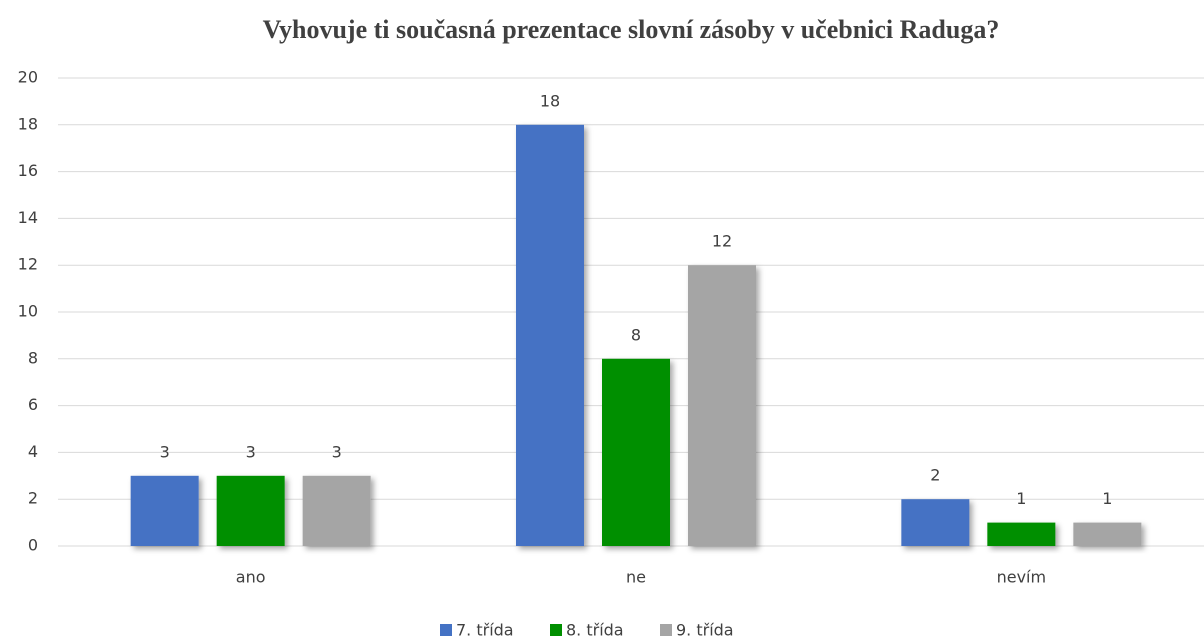  Describe the element at coordinates (251, 577) in the screenshot. I see `x-tick-label: ano` at that location.